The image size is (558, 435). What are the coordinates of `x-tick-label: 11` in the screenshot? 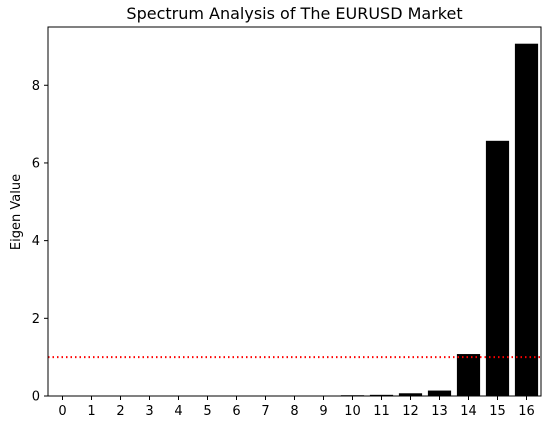 It's located at (381, 411).